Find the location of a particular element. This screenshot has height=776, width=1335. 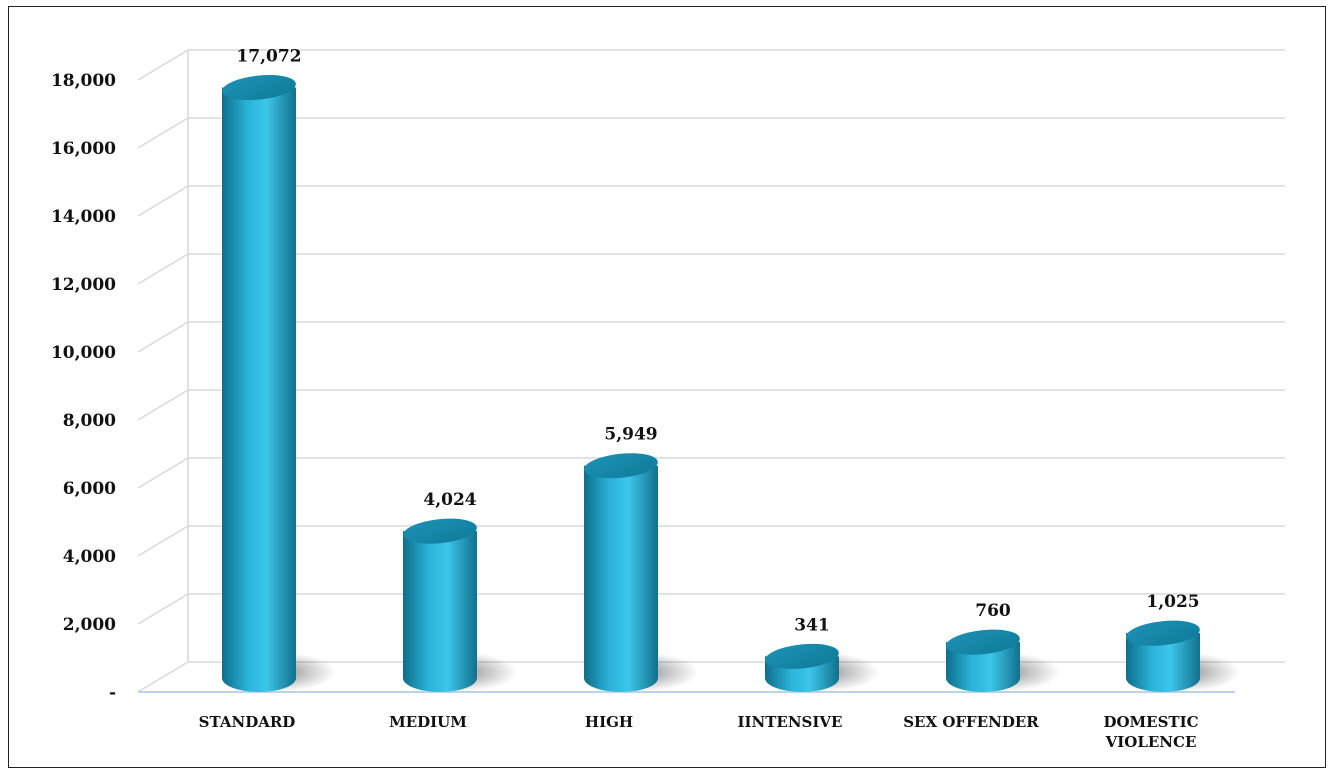

y-tick-label: 6,000 is located at coordinates (89, 489).